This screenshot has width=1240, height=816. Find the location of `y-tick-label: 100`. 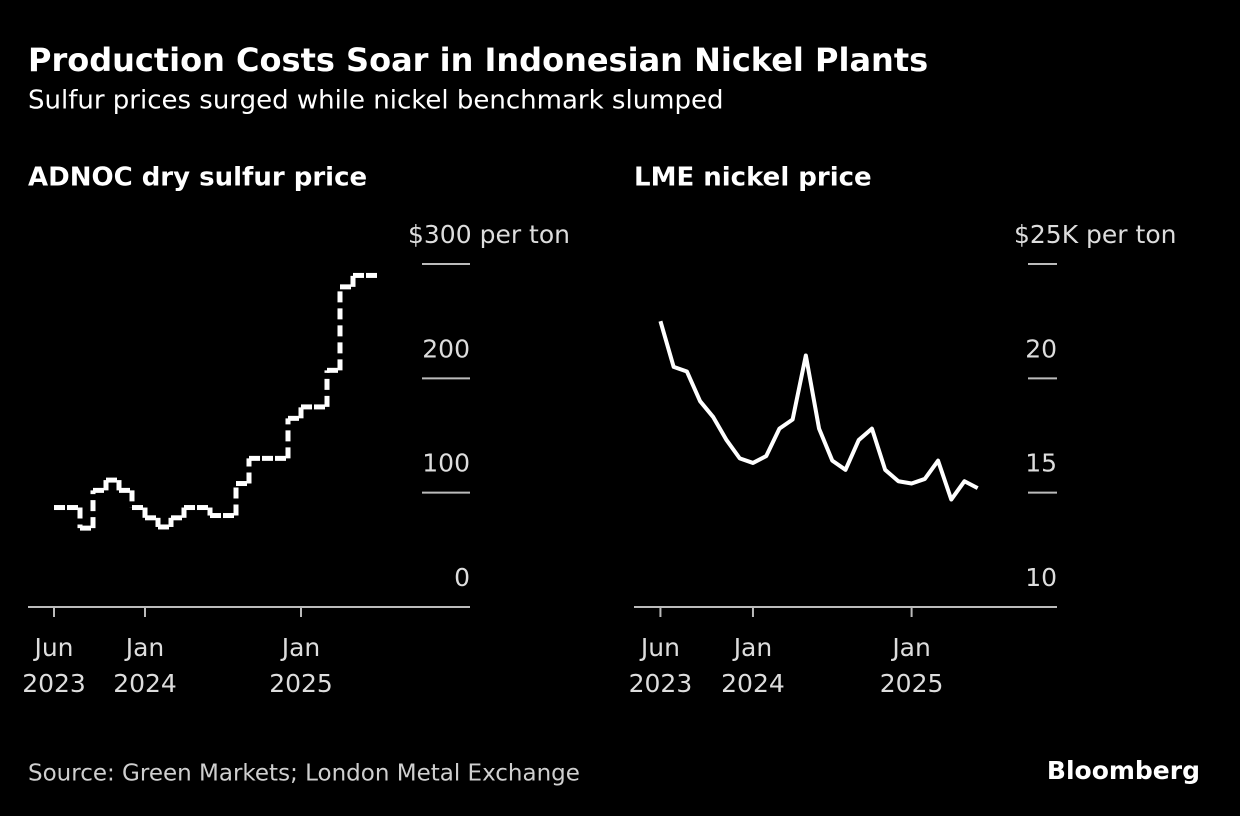

y-tick-label: 100 is located at coordinates (446, 463).